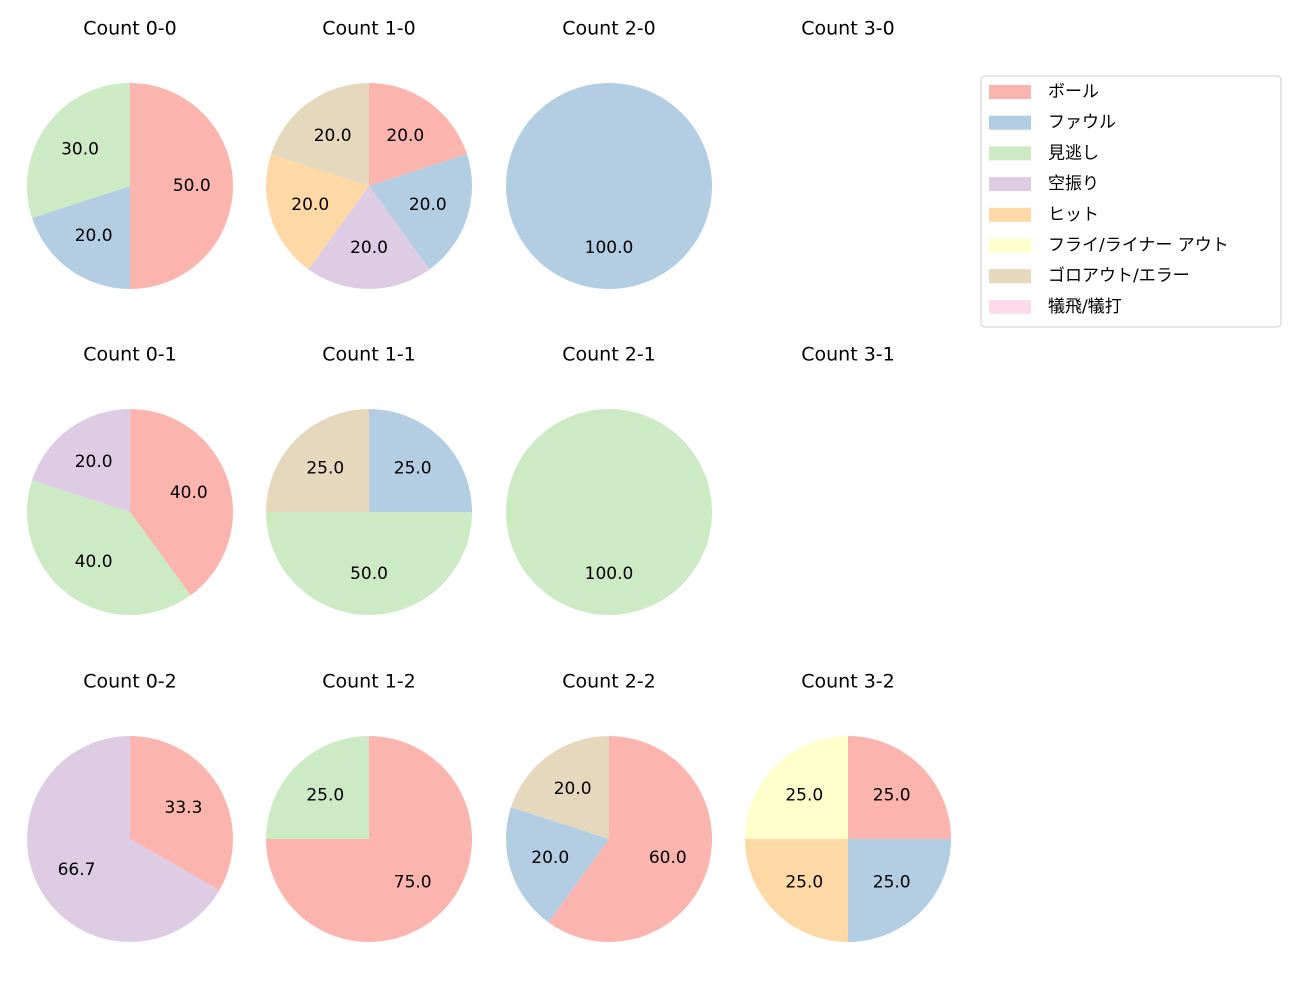 The image size is (1300, 1000). What do you see at coordinates (369, 29) in the screenshot?
I see `pie-title: Count 1-0` at bounding box center [369, 29].